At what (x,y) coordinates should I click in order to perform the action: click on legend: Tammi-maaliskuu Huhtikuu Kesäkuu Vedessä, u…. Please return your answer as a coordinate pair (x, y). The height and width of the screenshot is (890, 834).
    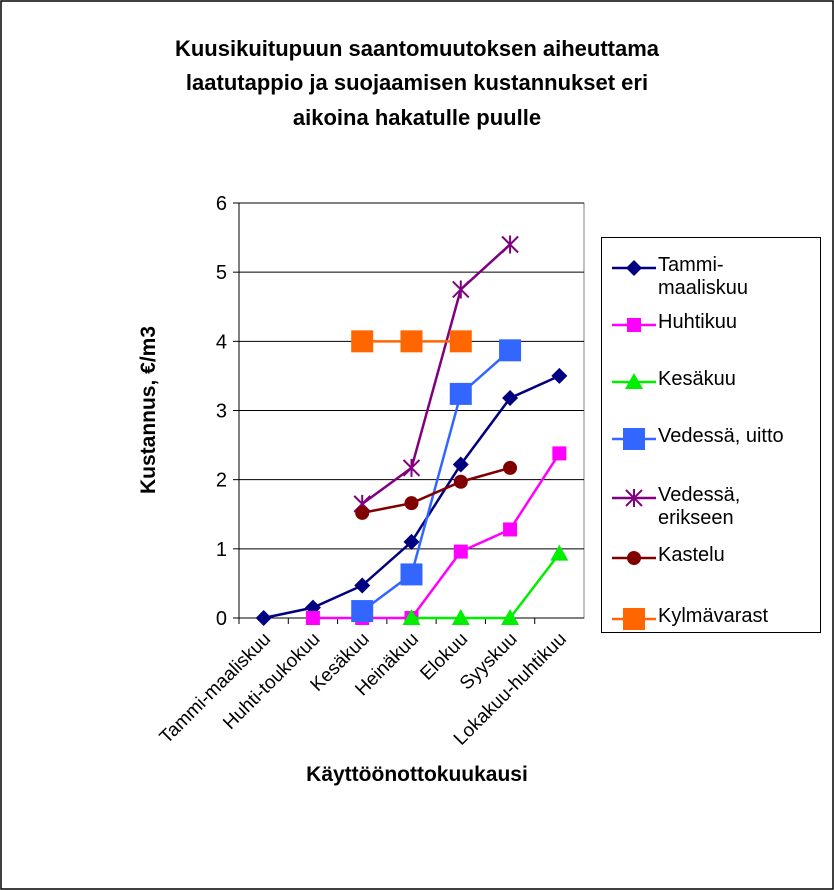
    Looking at the image, I should click on (711, 435).